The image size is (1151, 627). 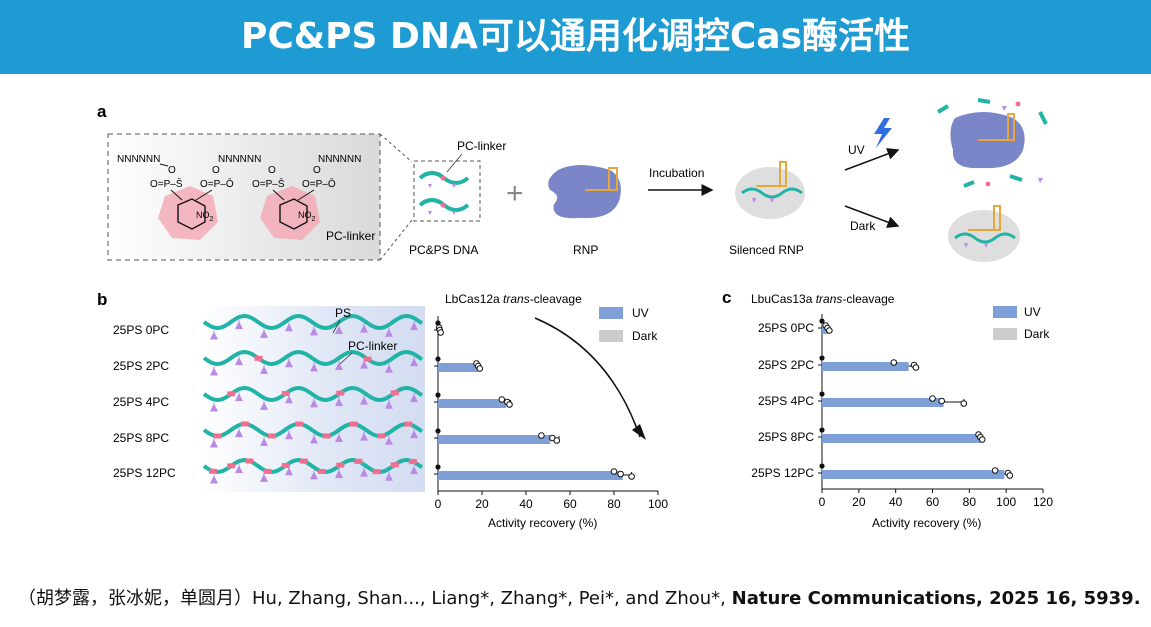 I want to click on seq-label-1: NNNNNN, so click(x=138, y=159).